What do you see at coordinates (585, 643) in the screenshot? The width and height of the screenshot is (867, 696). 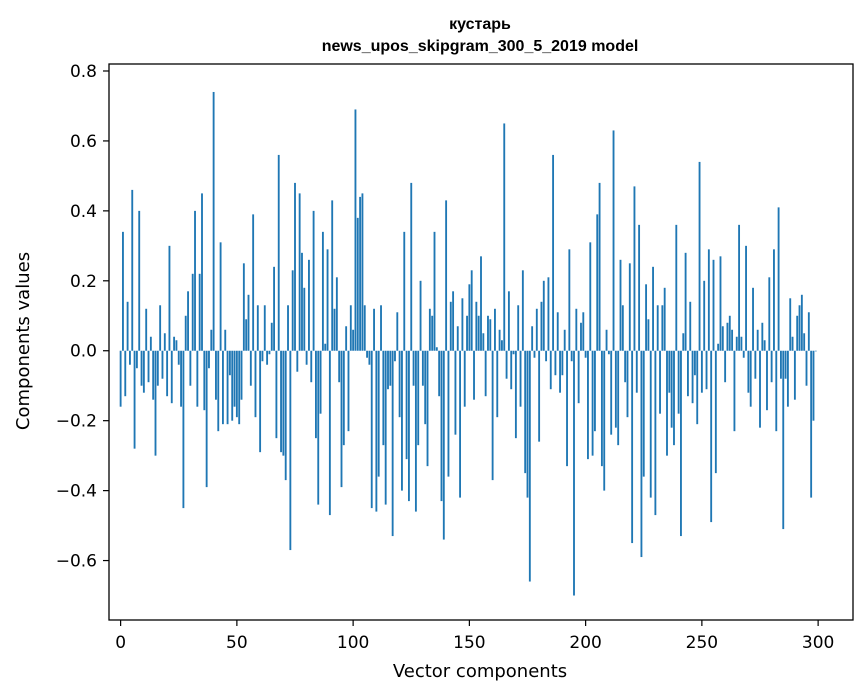 I see `x-tick-label: 200` at bounding box center [585, 643].